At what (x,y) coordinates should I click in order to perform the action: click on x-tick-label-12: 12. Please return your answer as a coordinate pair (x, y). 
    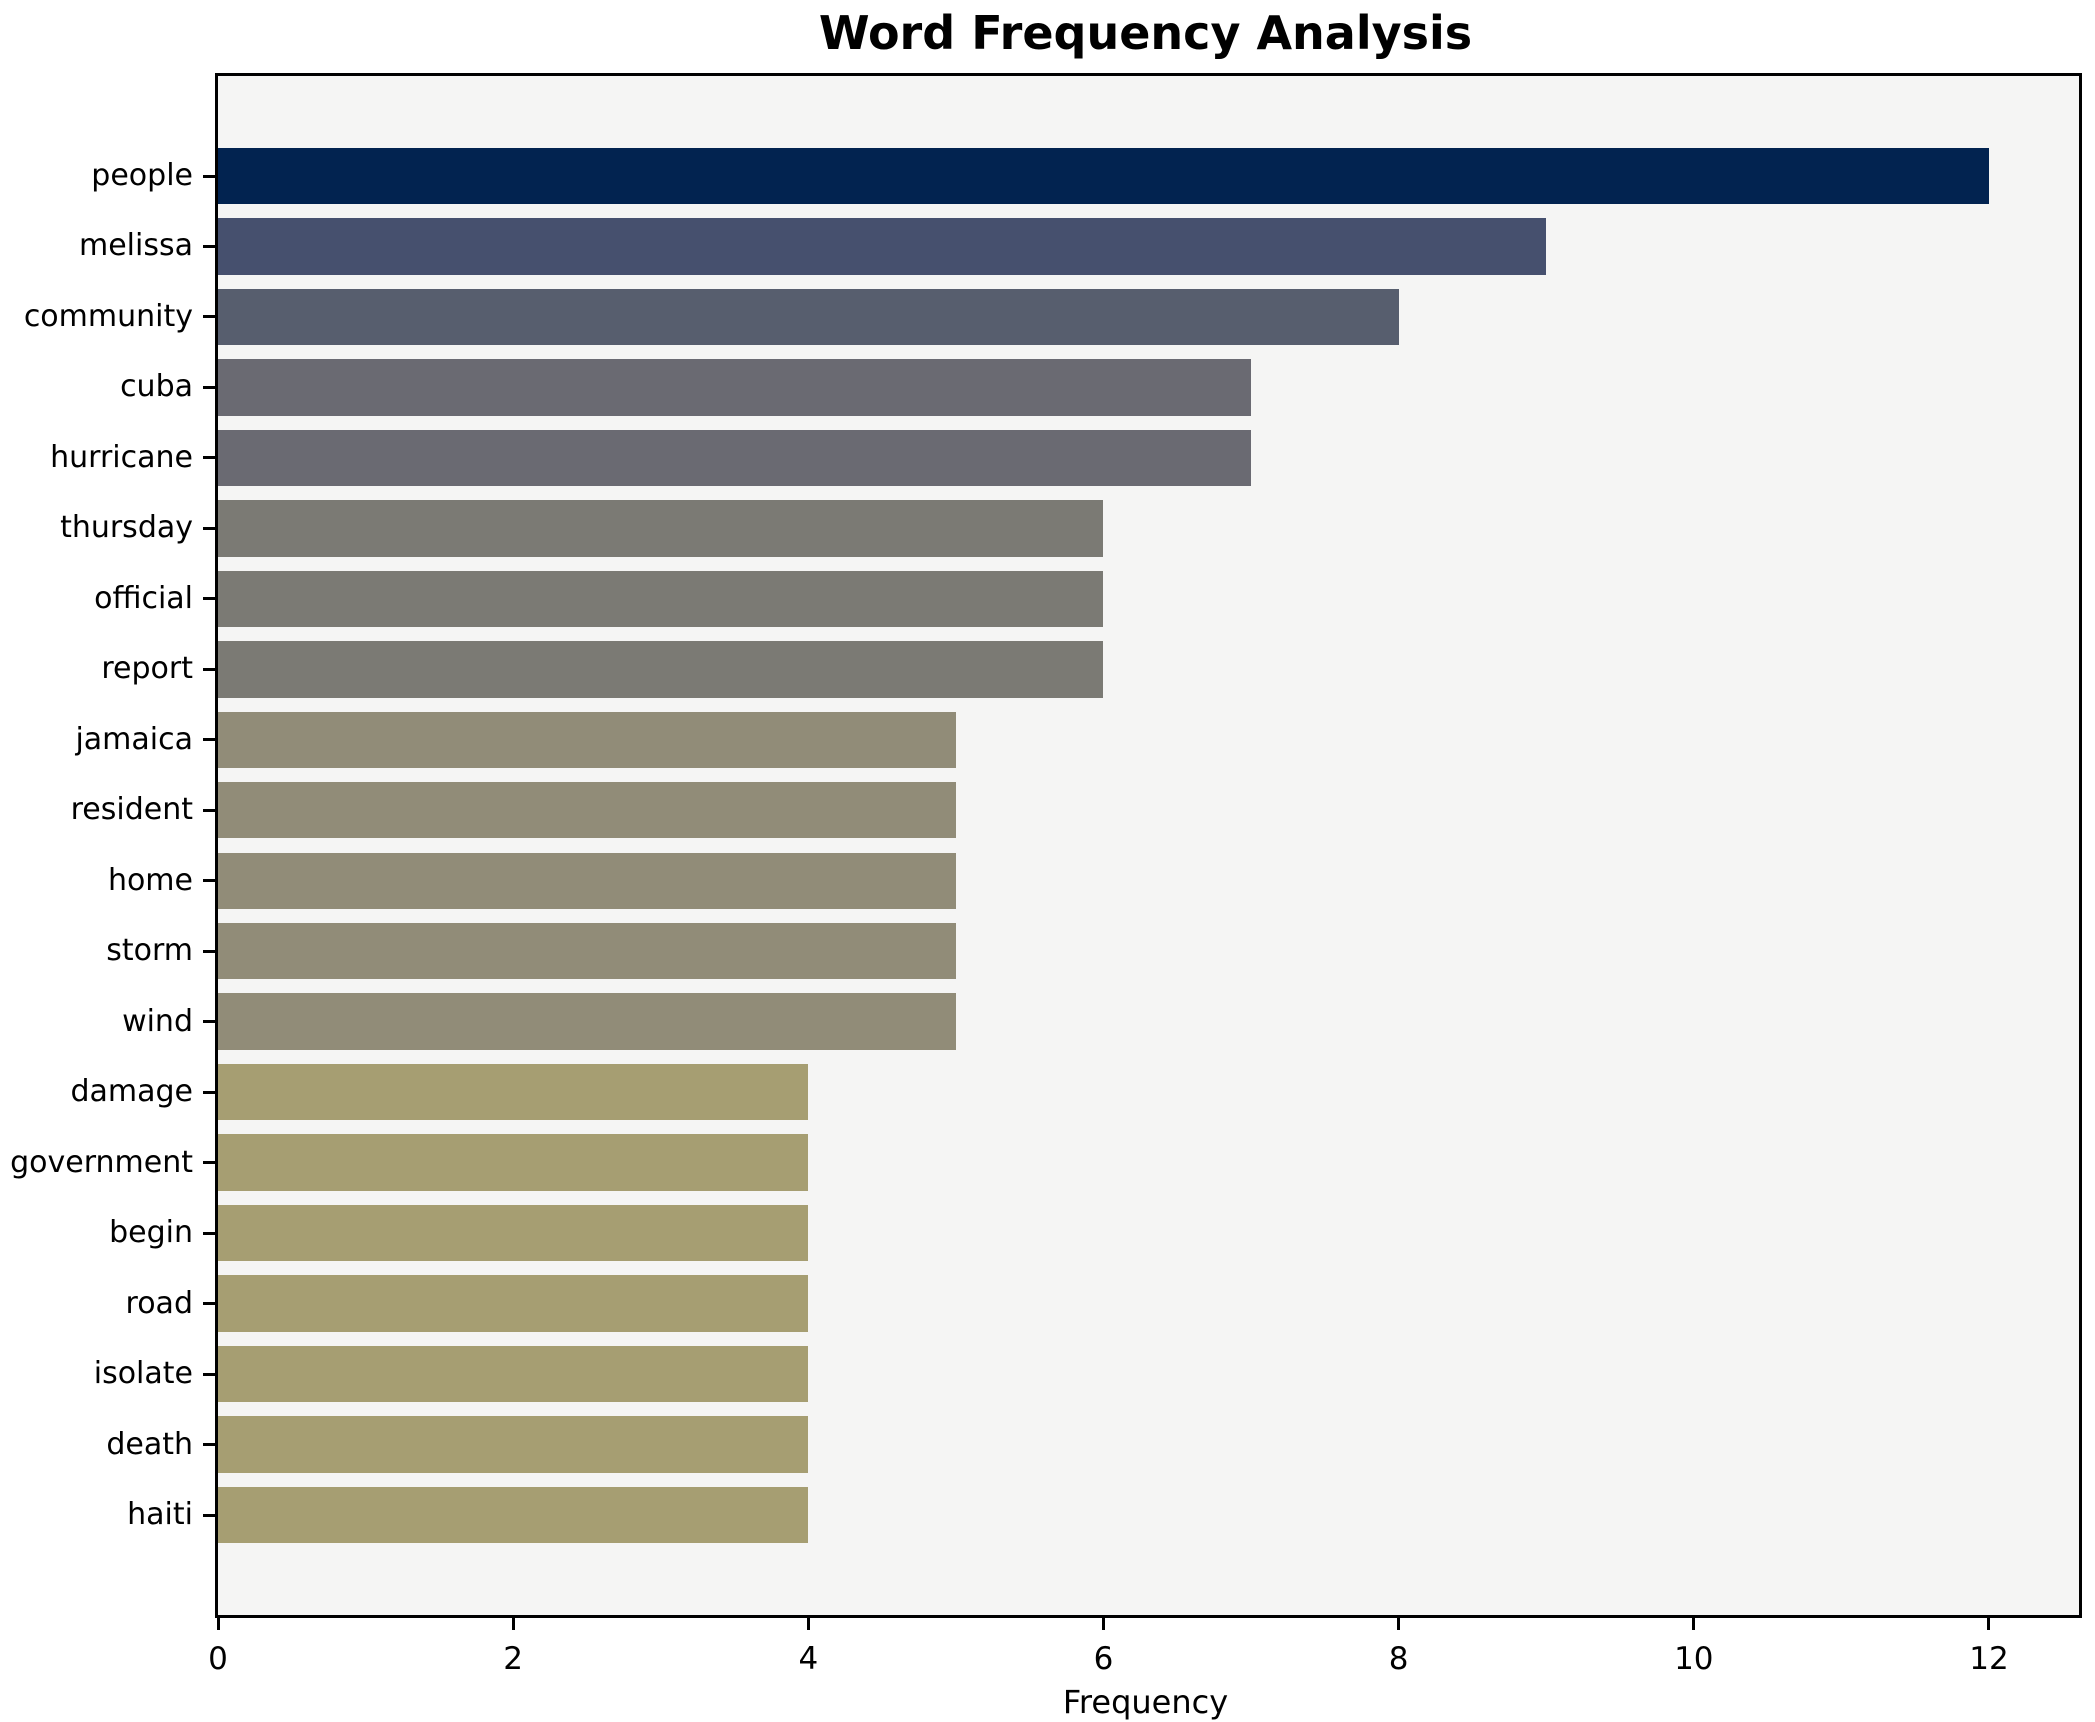
    Looking at the image, I should click on (1989, 1659).